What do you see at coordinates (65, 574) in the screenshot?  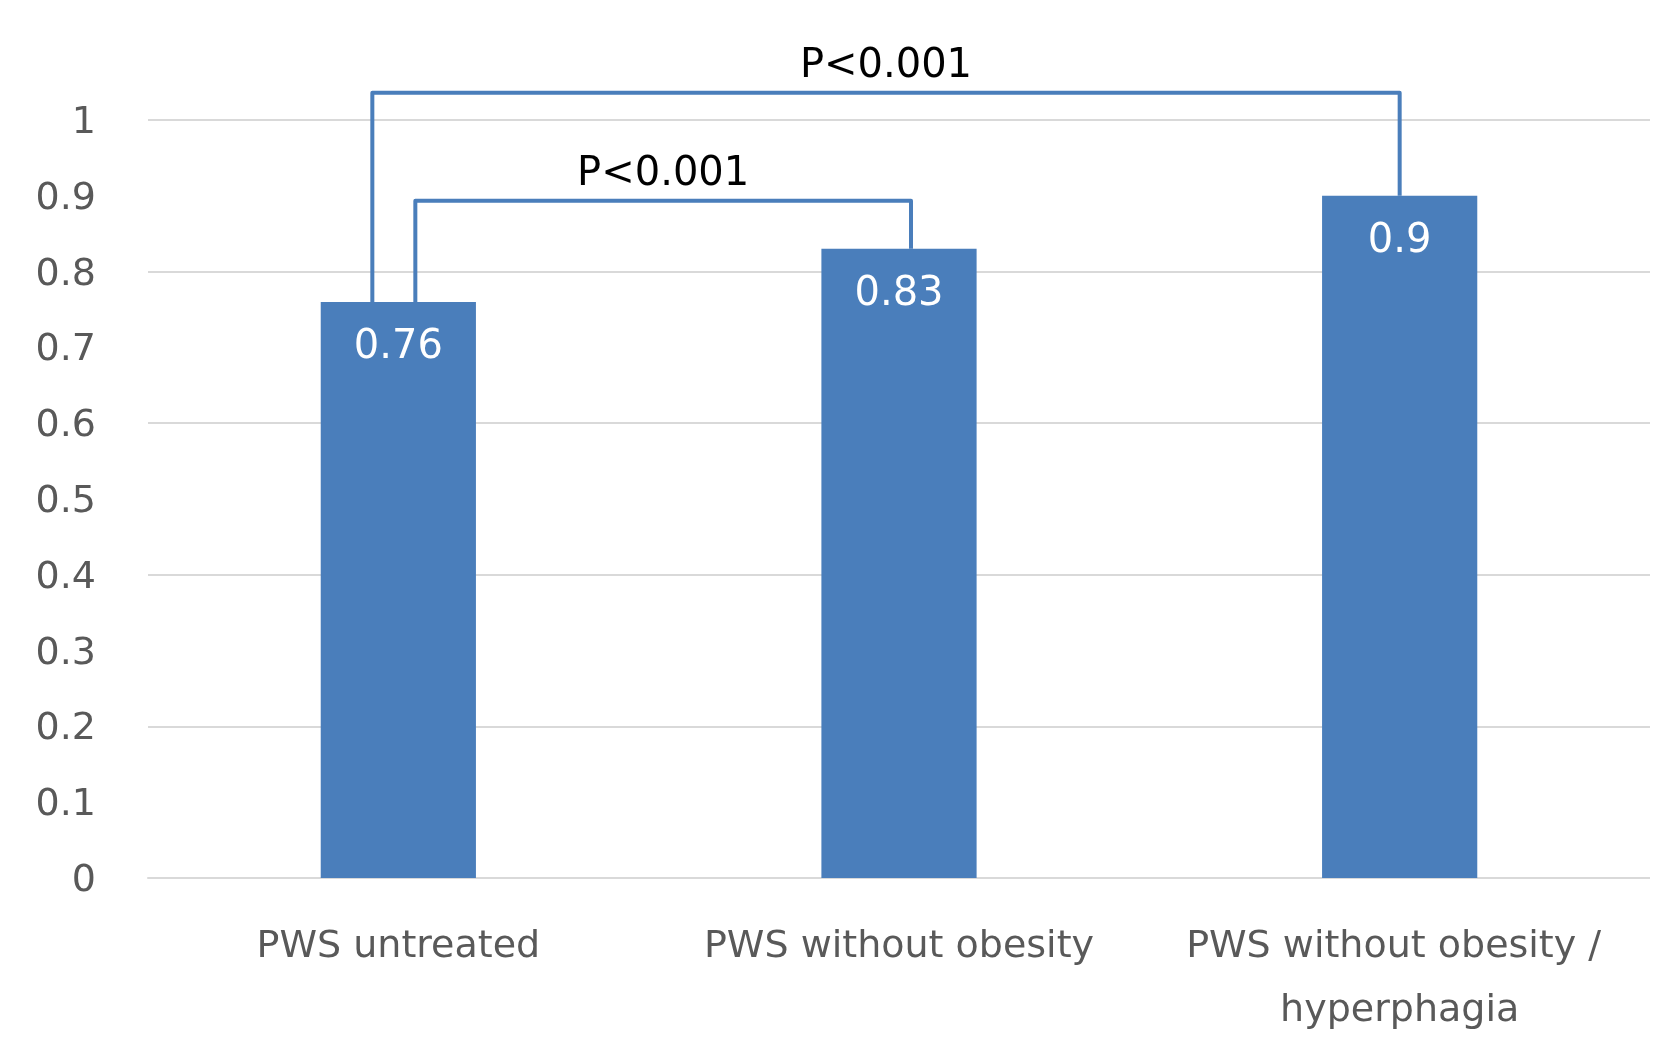 I see `y-tick-label: 0.4` at bounding box center [65, 574].